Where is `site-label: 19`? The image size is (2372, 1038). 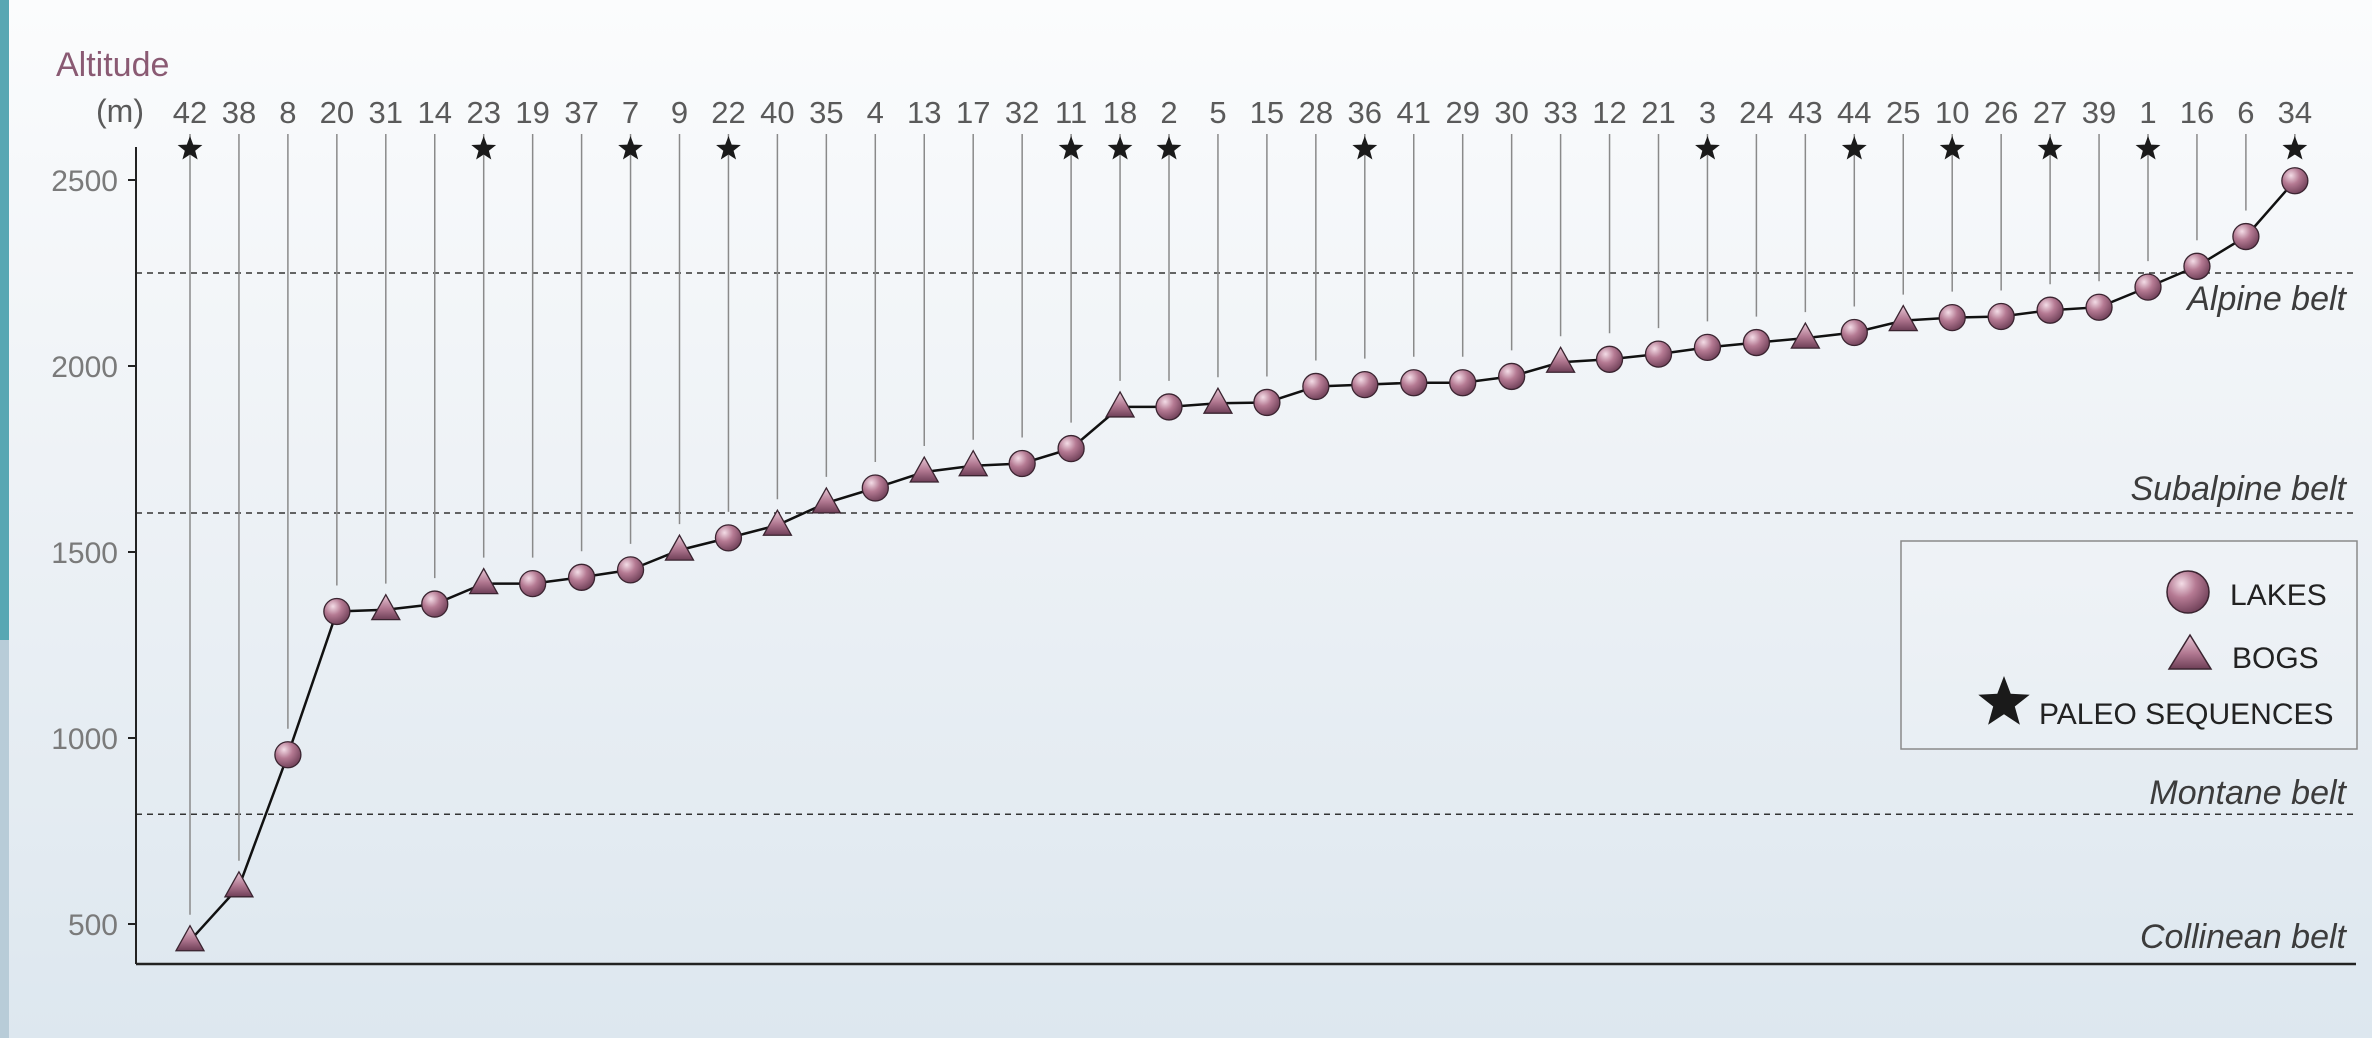 site-label: 19 is located at coordinates (532, 112).